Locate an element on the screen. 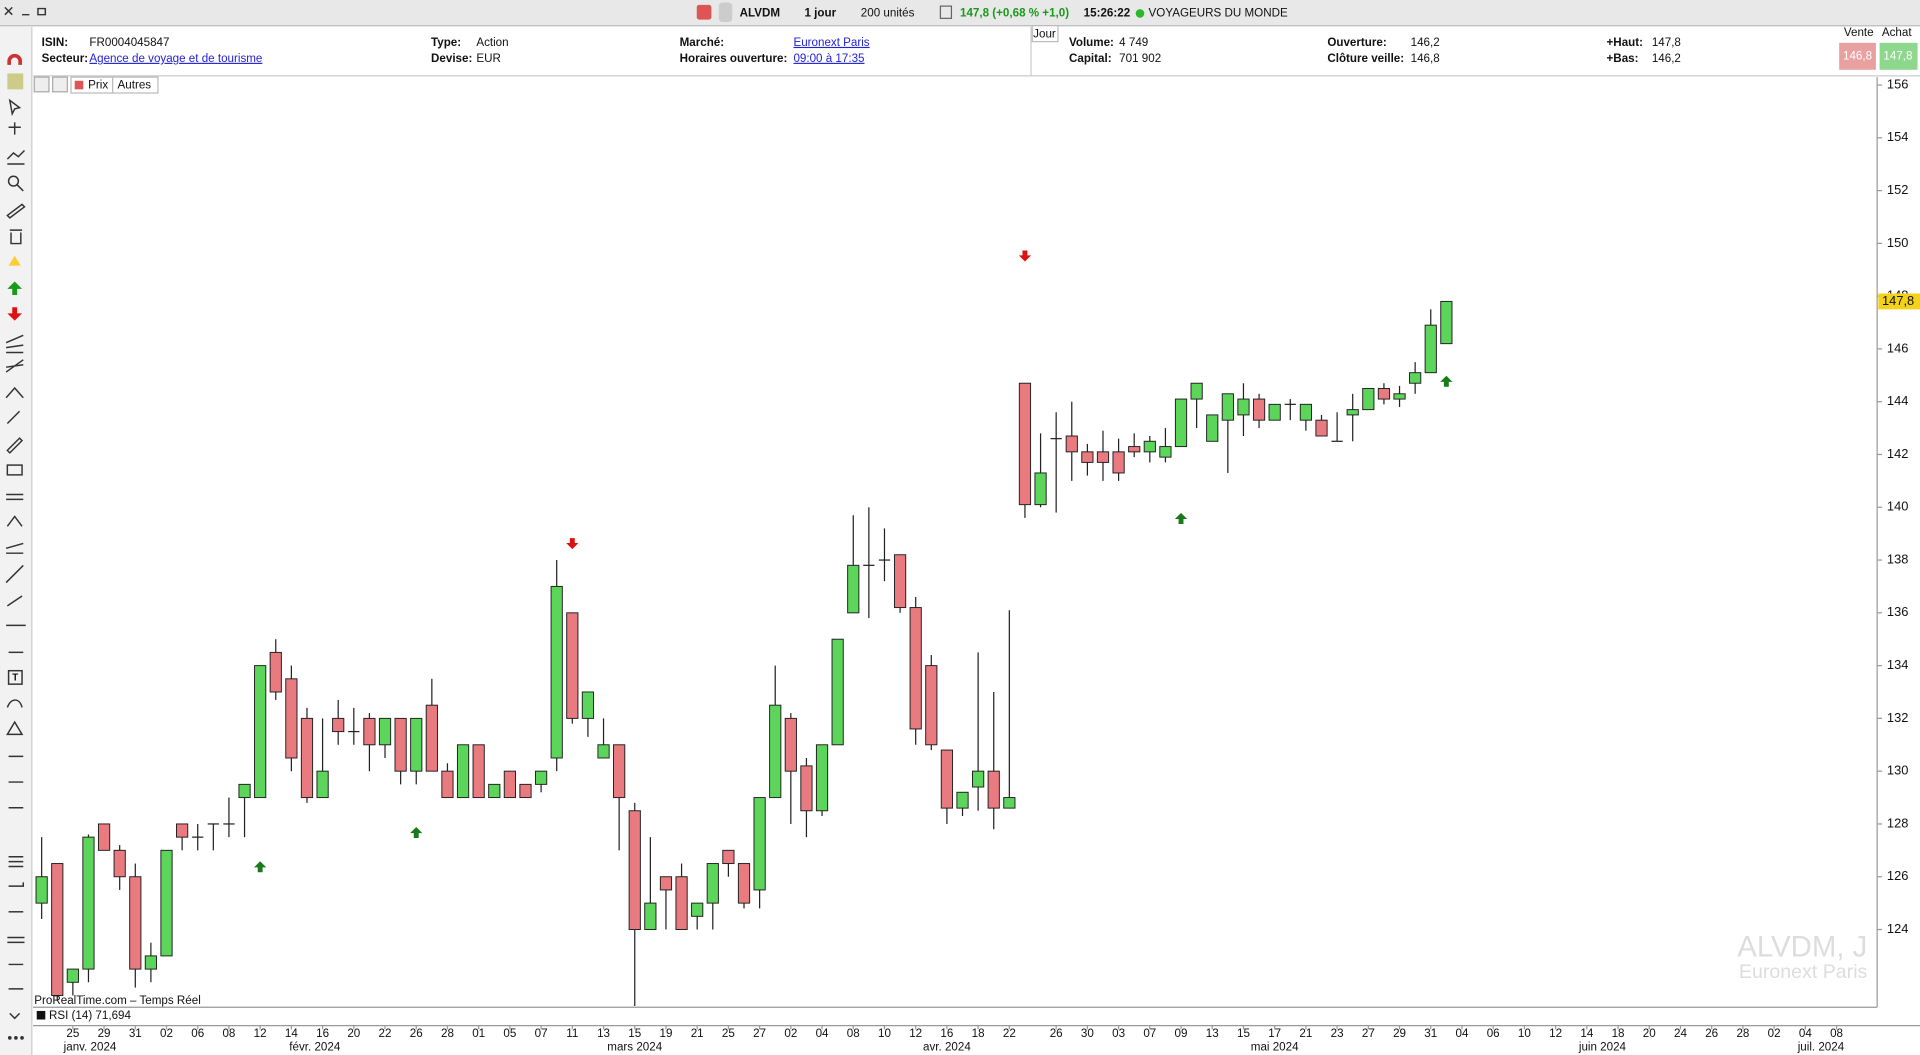 Image resolution: width=1920 pixels, height=1055 pixels. buy-signal is located at coordinates (260, 867).